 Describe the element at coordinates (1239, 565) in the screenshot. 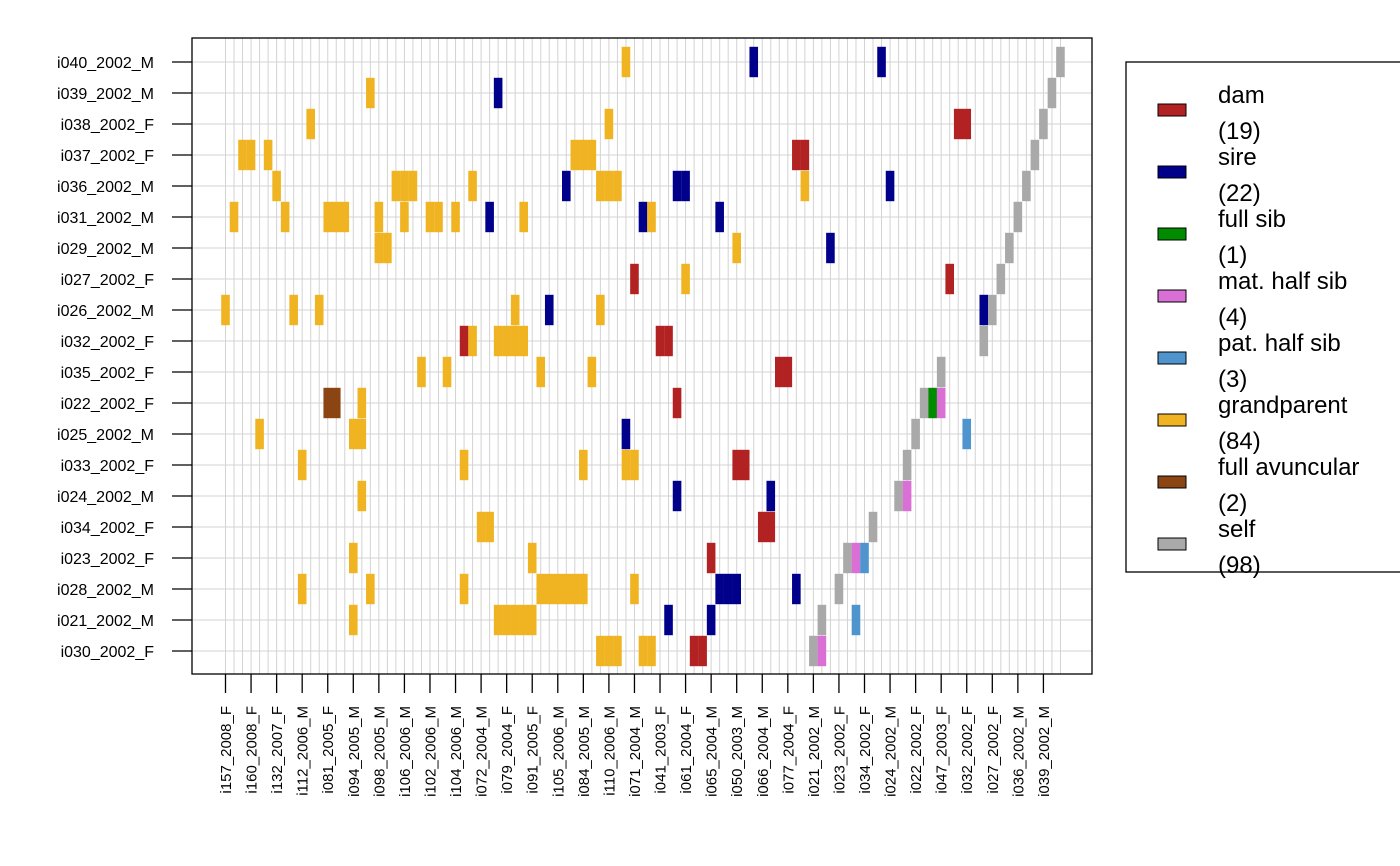

I see `legend-count-self: (98)` at that location.